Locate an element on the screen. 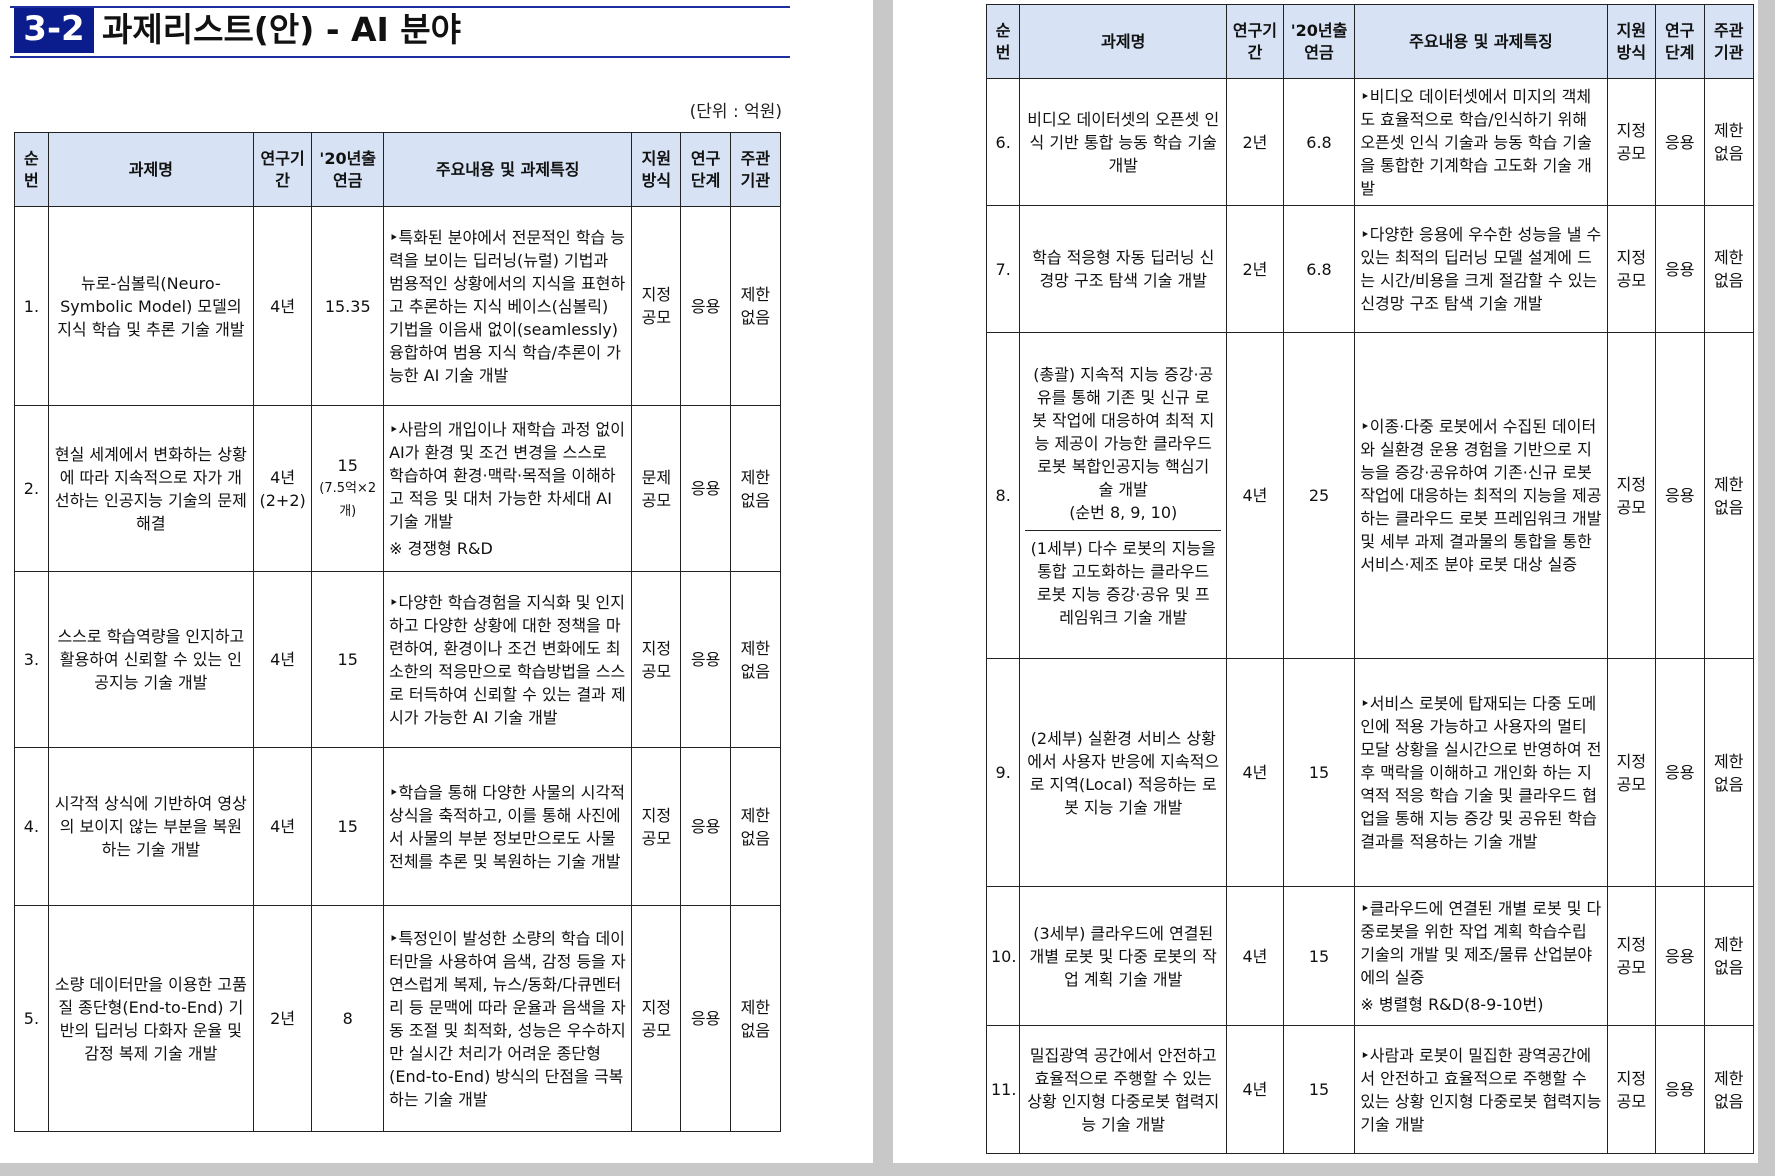  row-content-note: ※ 병렬형 R&D(8-9-10번) is located at coordinates (1452, 1004).